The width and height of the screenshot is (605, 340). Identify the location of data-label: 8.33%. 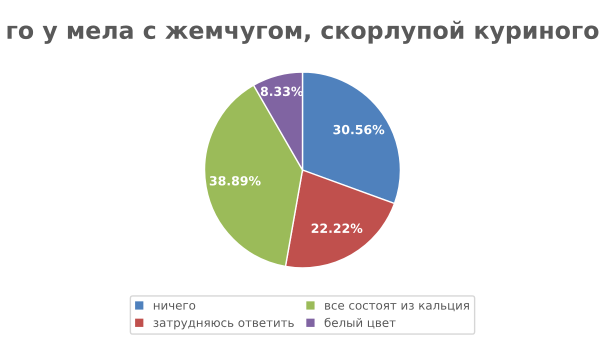
(282, 91).